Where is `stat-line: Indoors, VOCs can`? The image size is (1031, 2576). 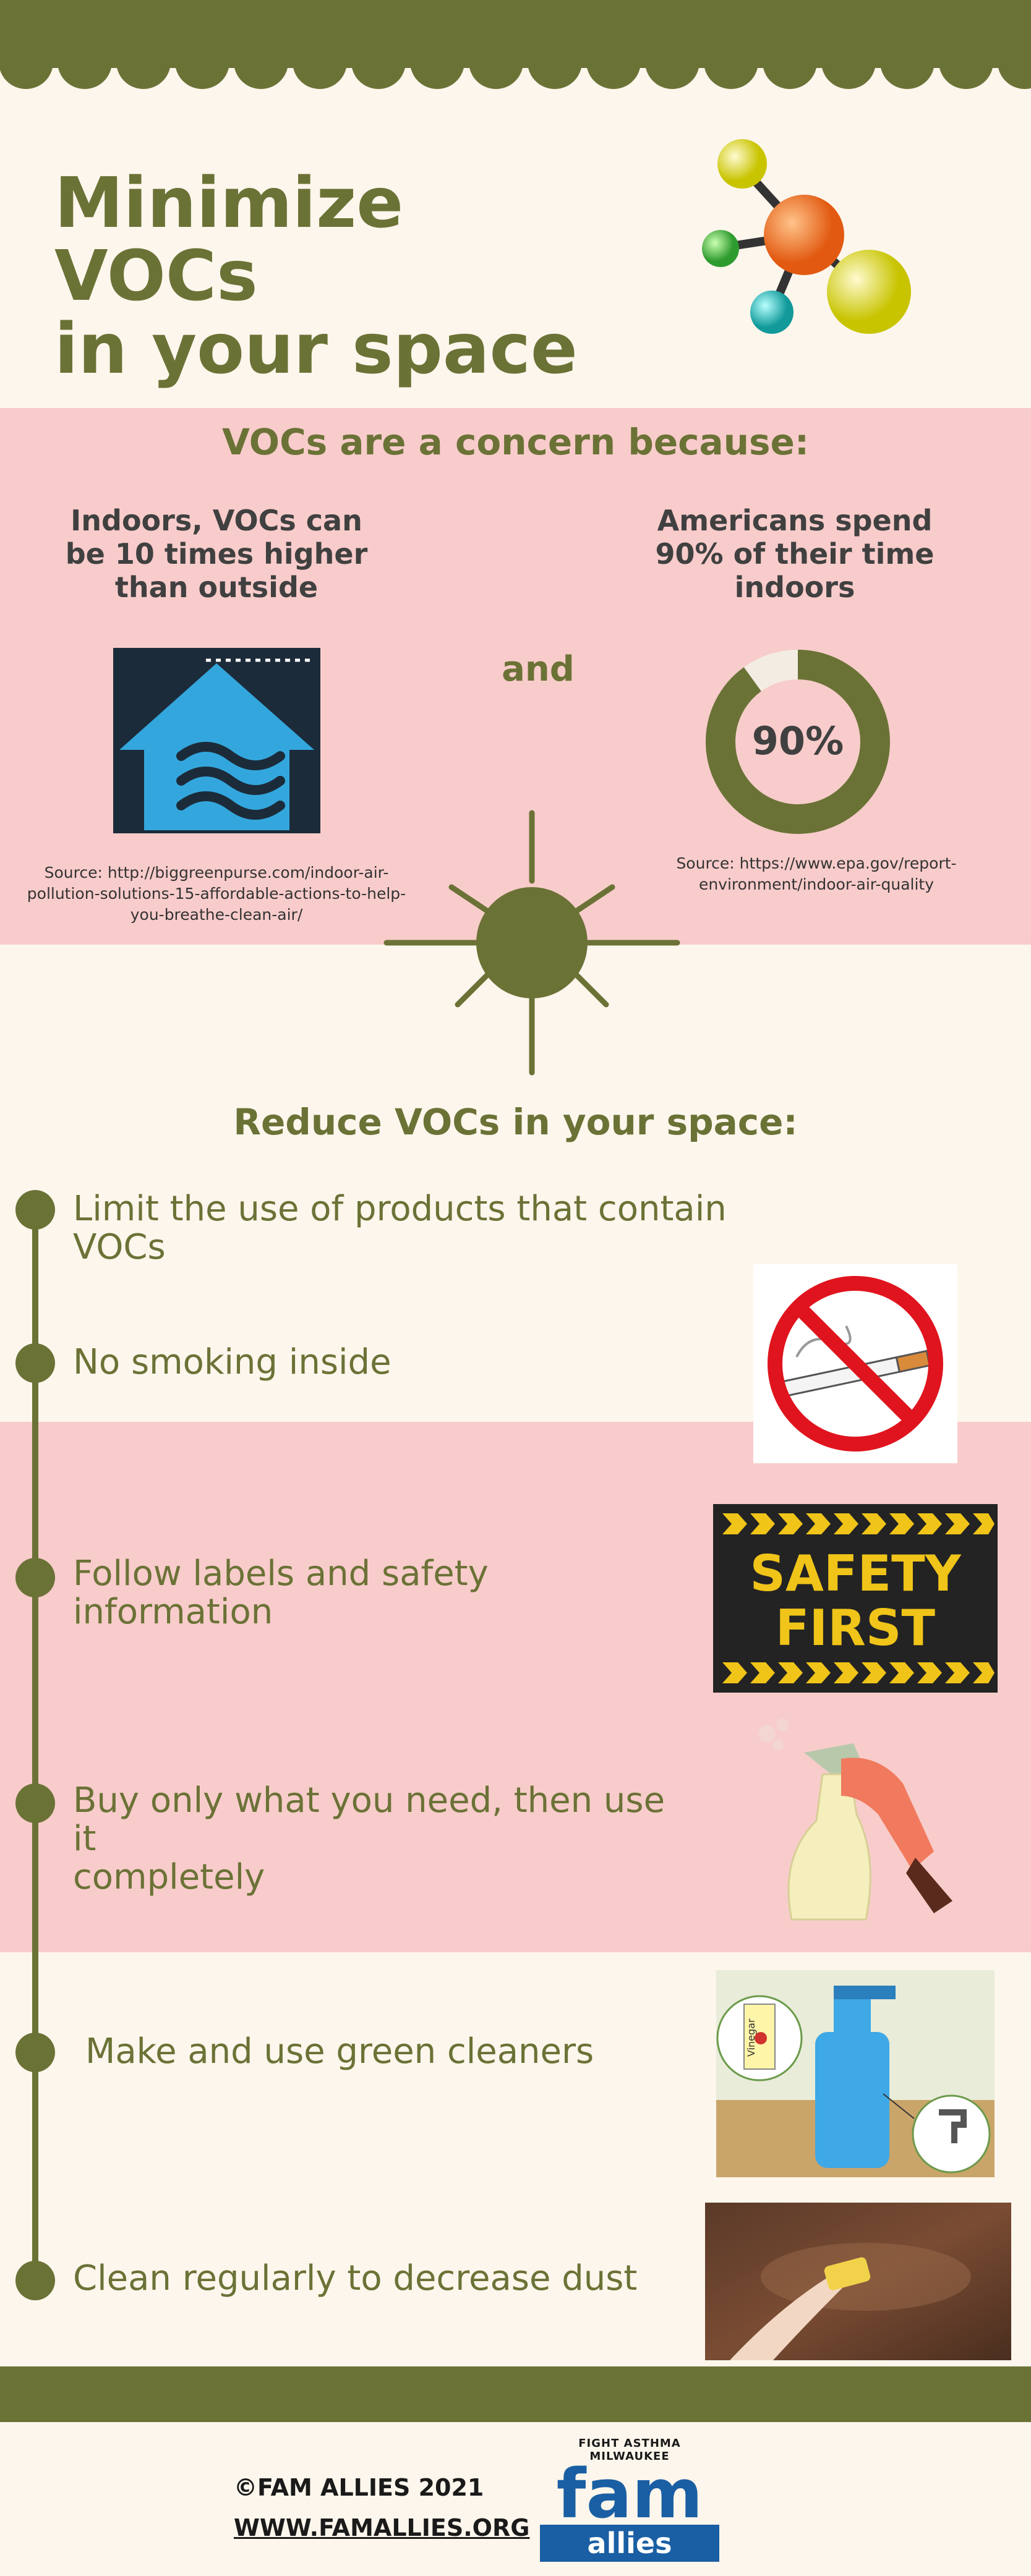 stat-line: Indoors, VOCs can is located at coordinates (217, 520).